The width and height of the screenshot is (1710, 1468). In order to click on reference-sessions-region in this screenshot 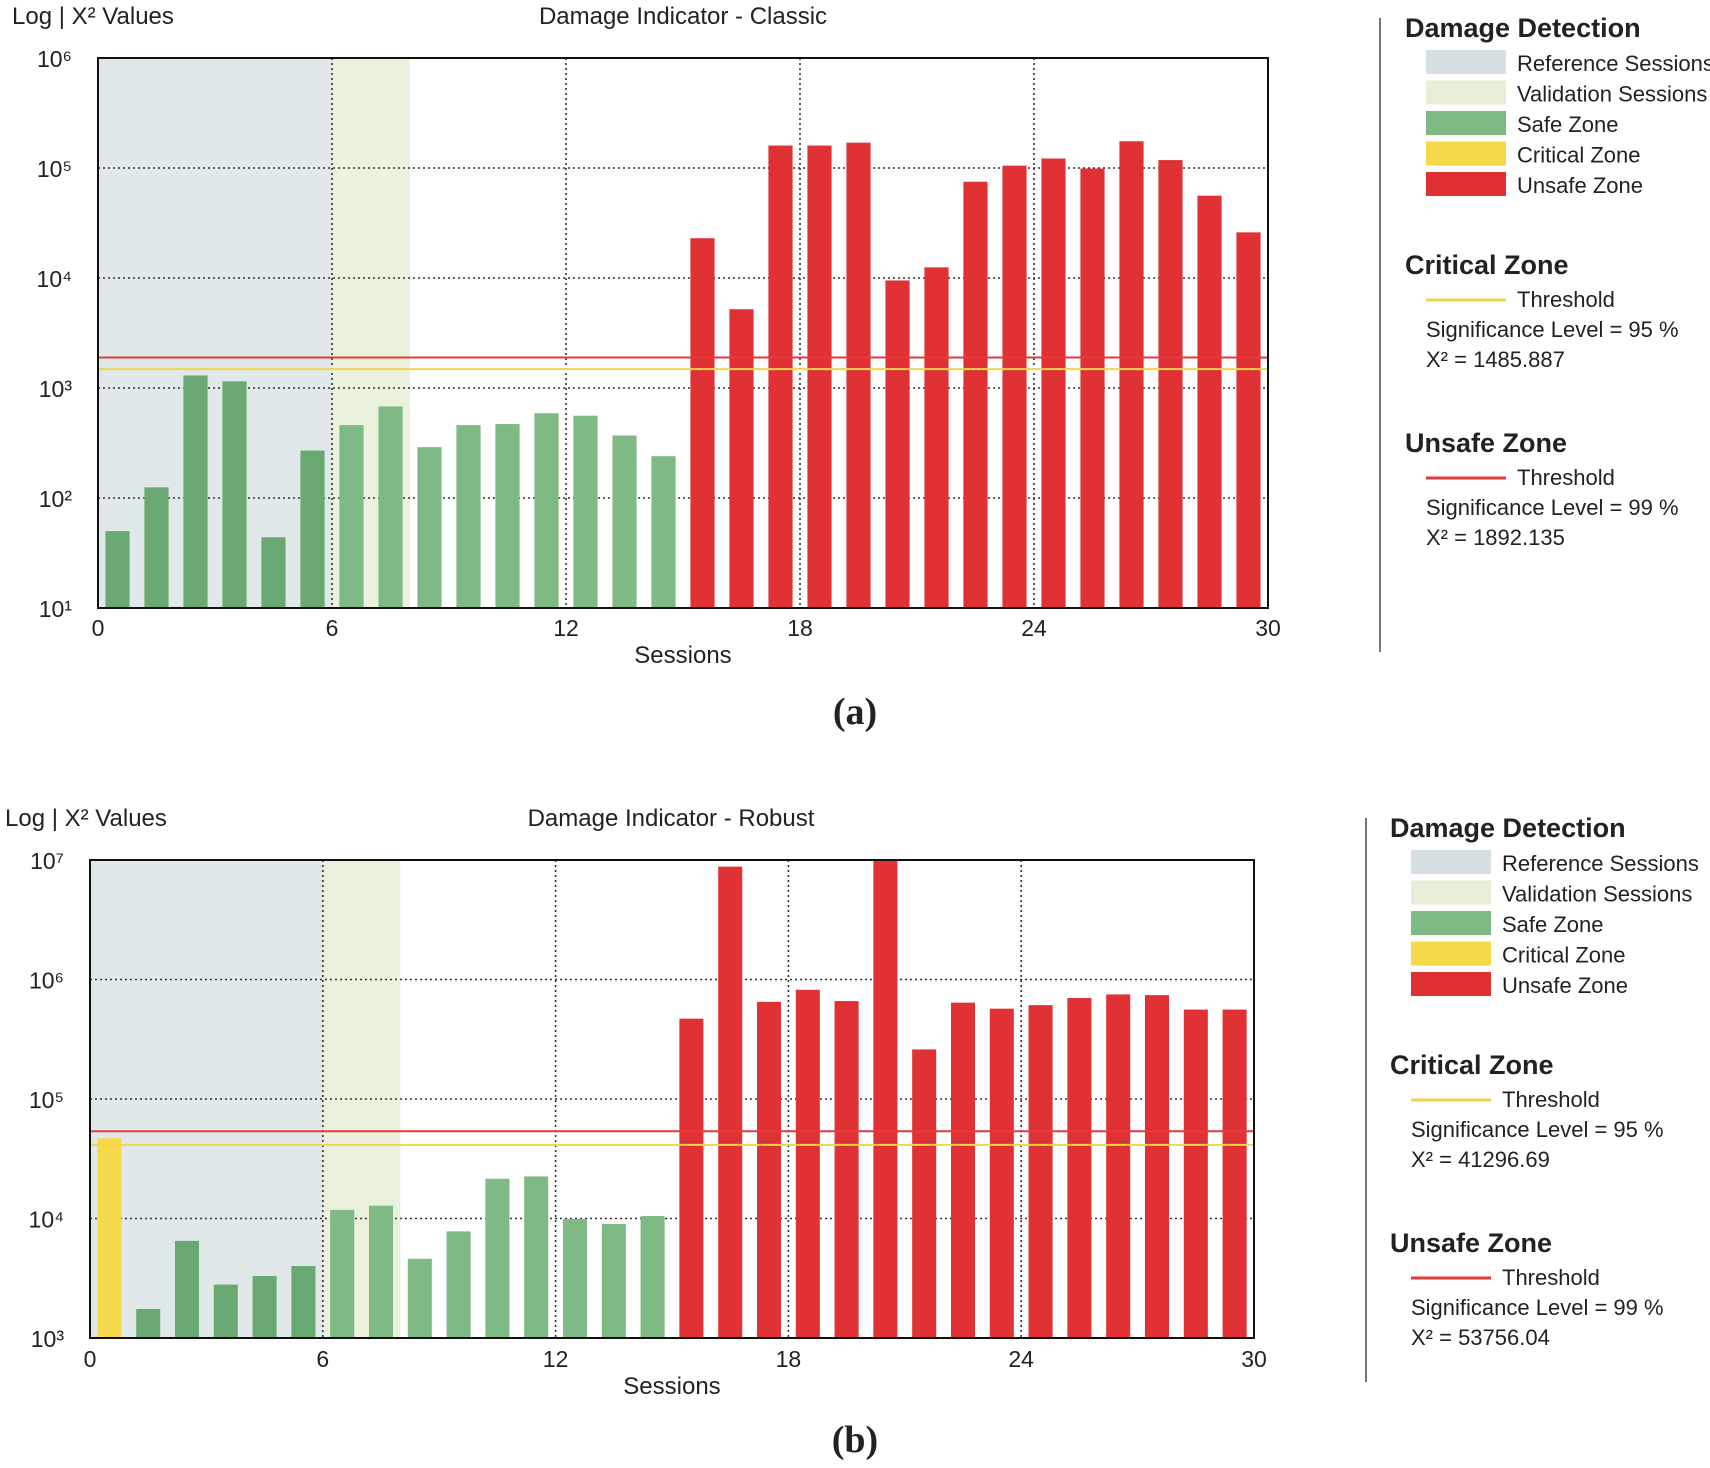, I will do `click(215, 333)`.